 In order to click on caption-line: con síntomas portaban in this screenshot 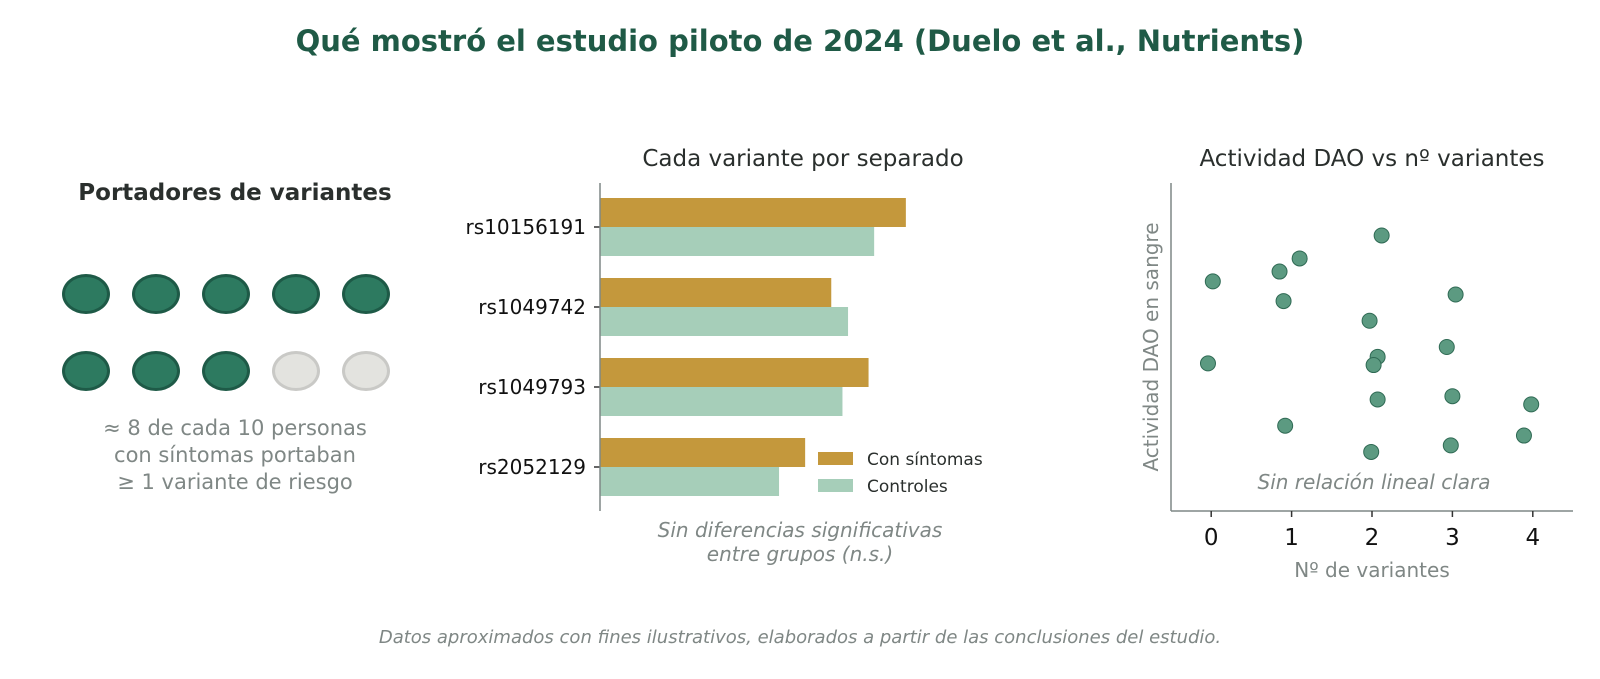, I will do `click(235, 455)`.